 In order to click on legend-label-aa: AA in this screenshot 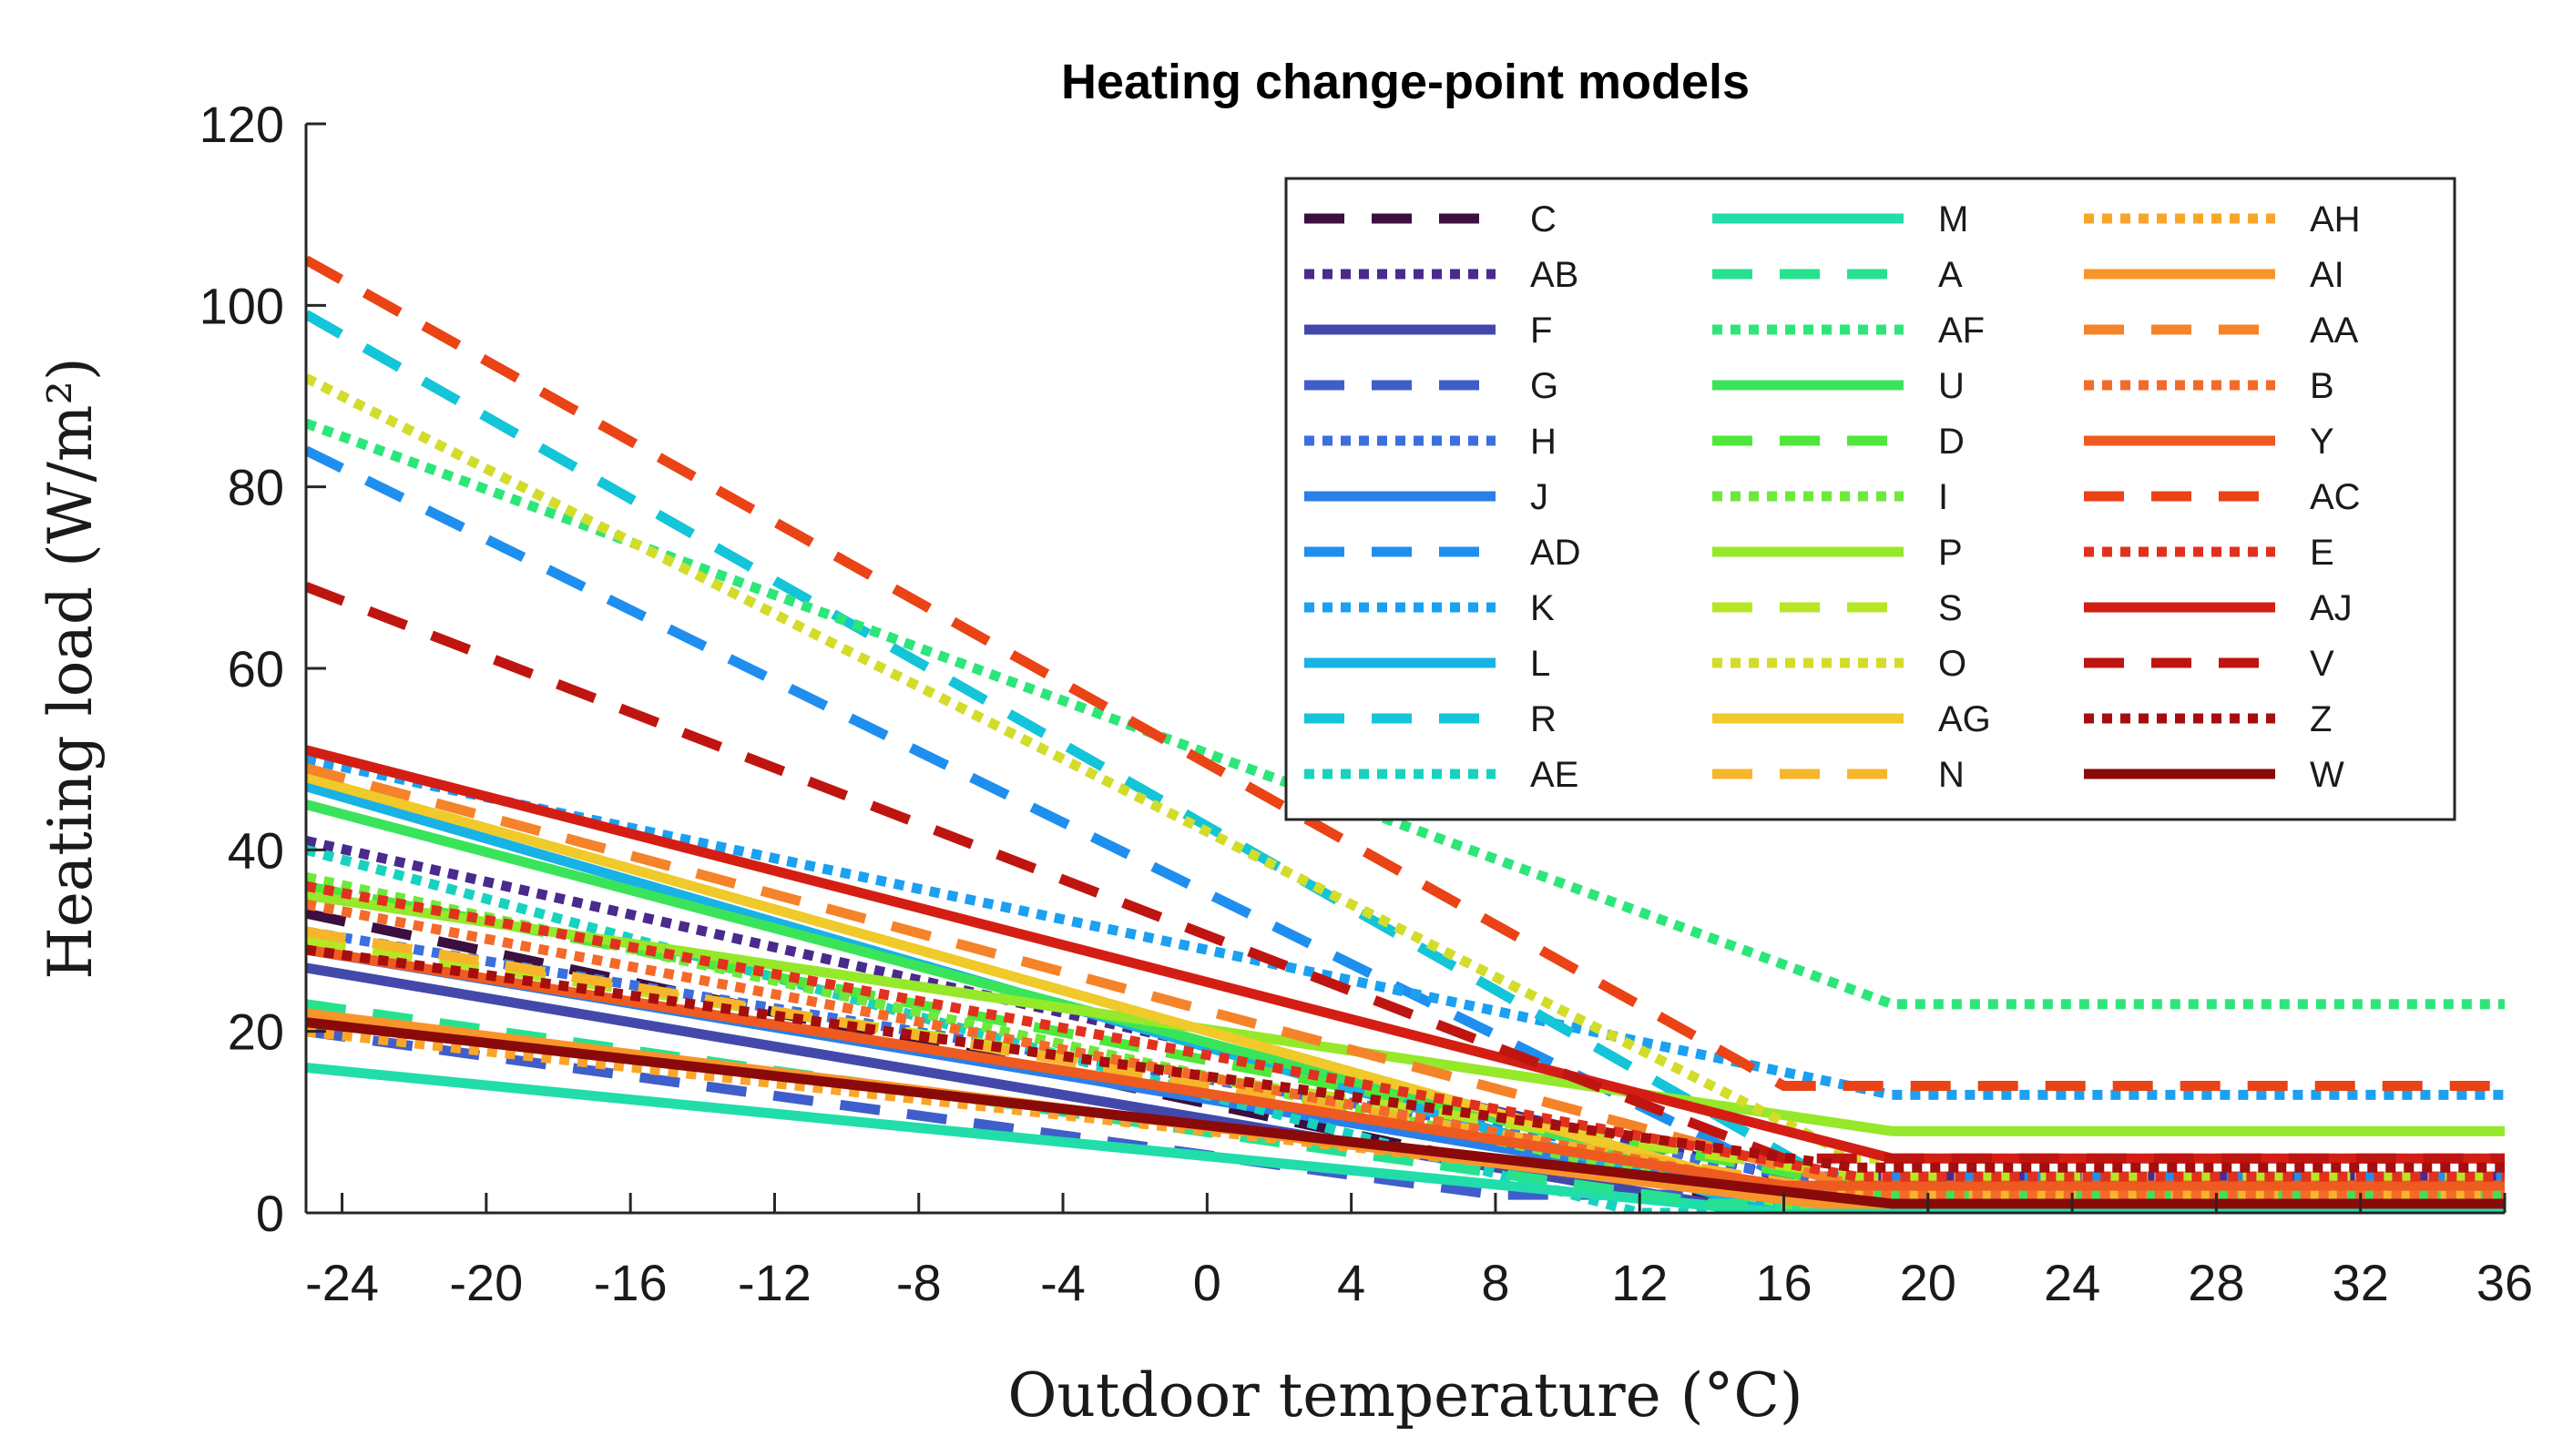, I will do `click(2334, 331)`.